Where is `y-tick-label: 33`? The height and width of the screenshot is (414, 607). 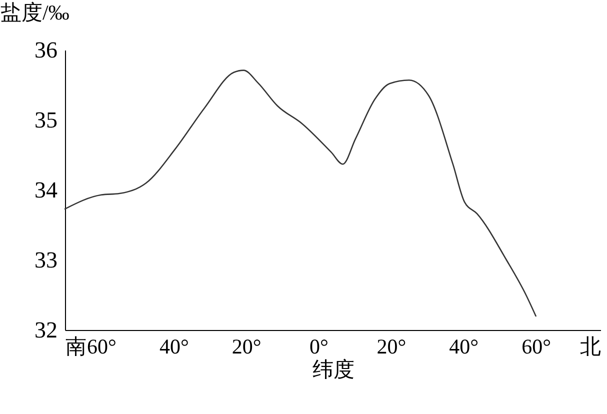 y-tick-label: 33 is located at coordinates (46, 260).